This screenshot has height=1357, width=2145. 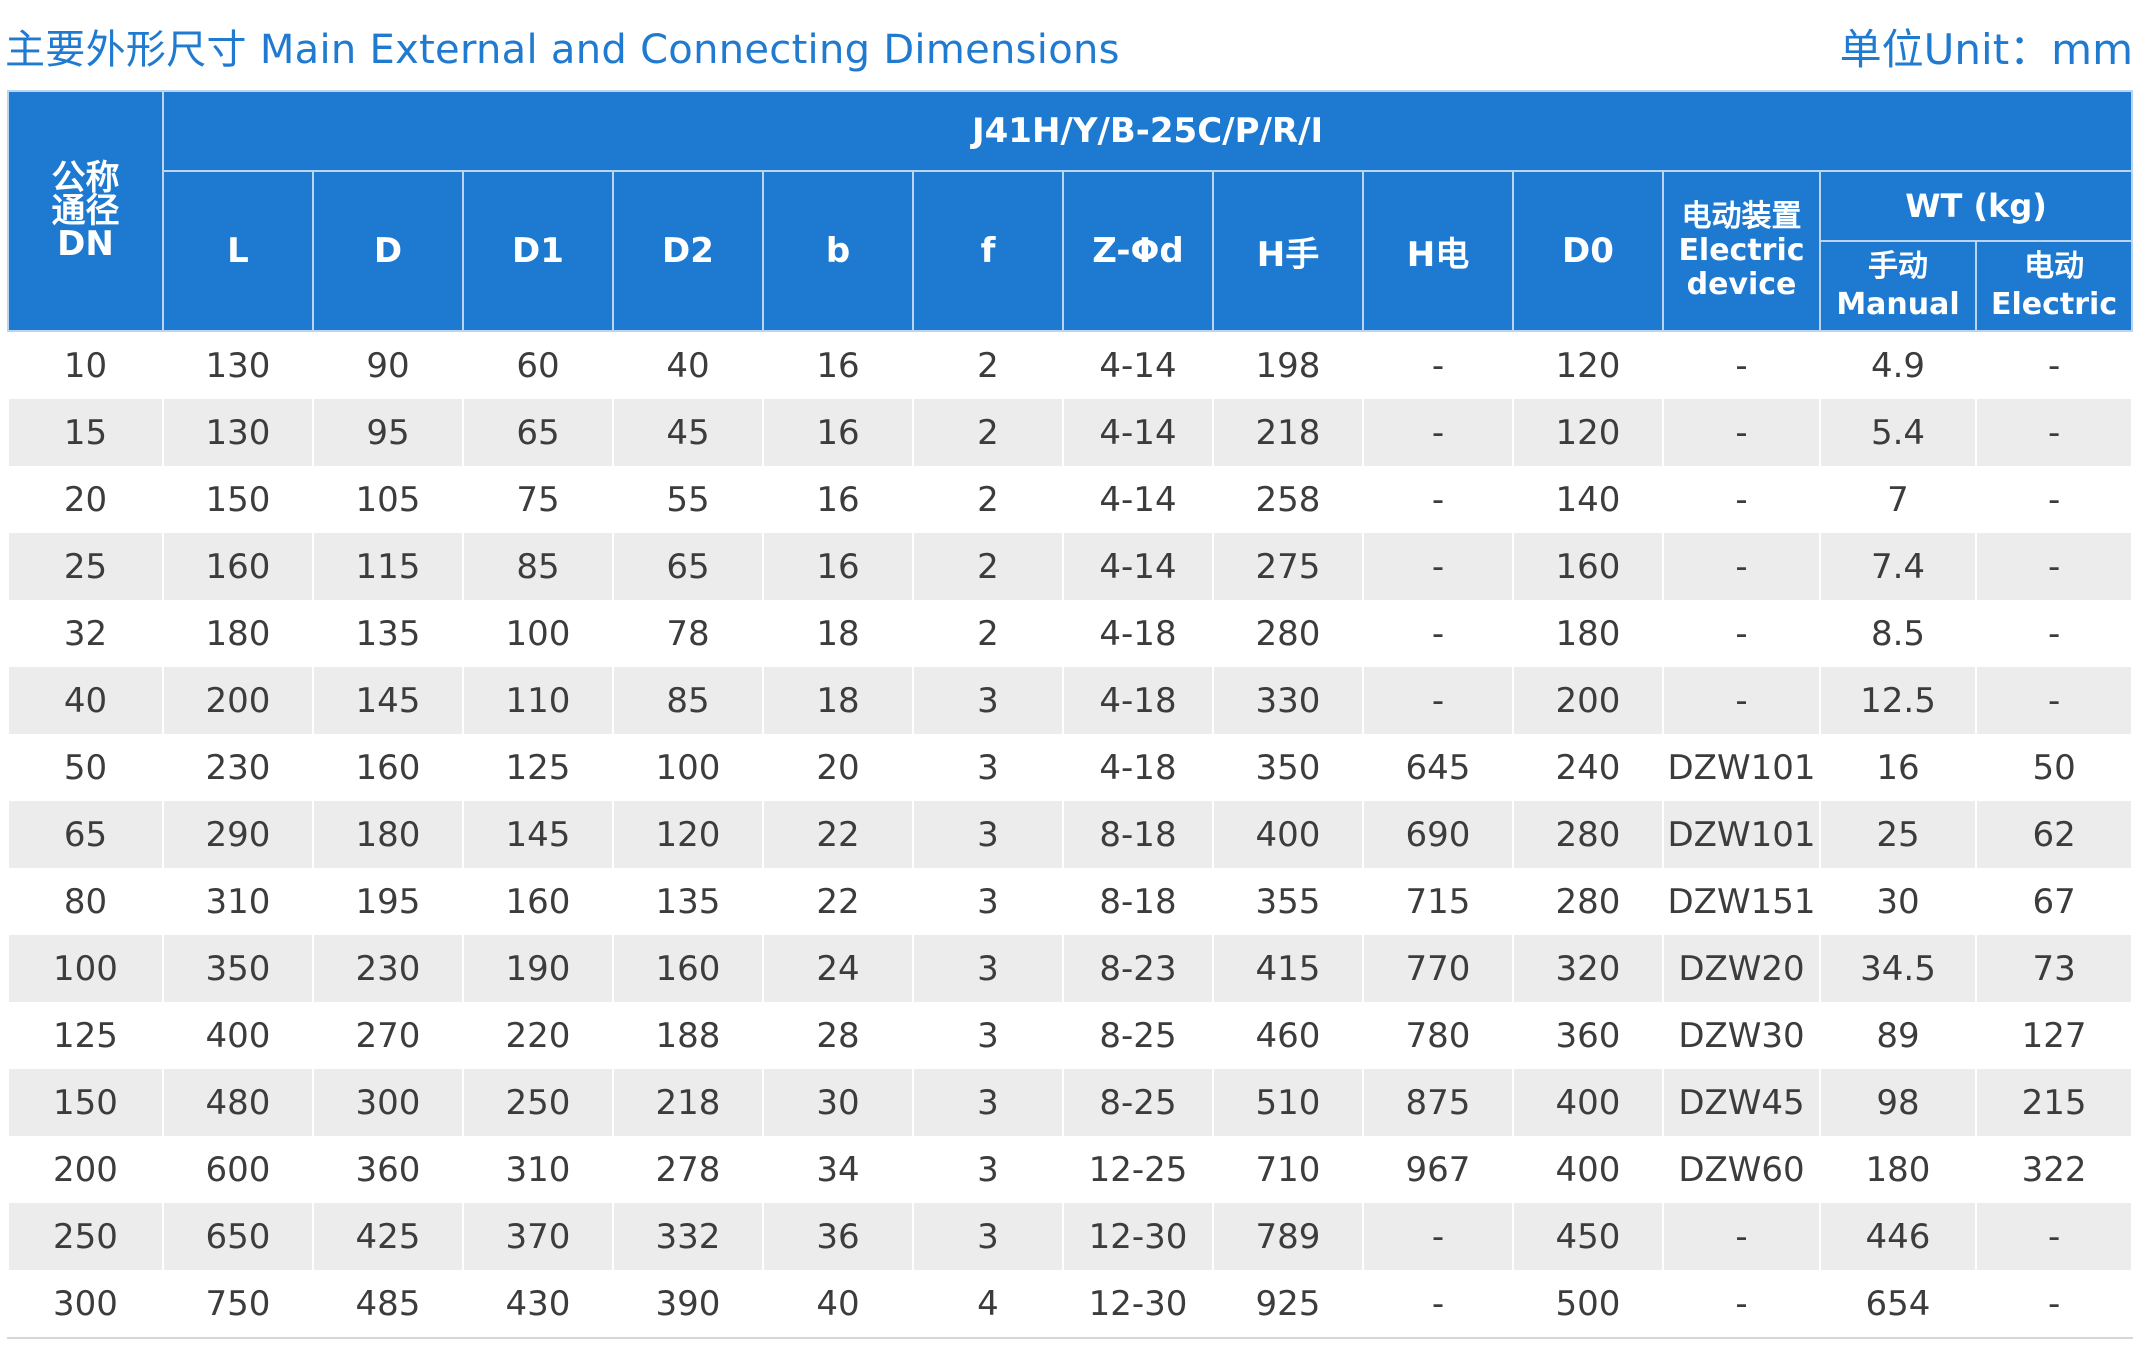 I want to click on cell-d: 90, so click(x=388, y=365).